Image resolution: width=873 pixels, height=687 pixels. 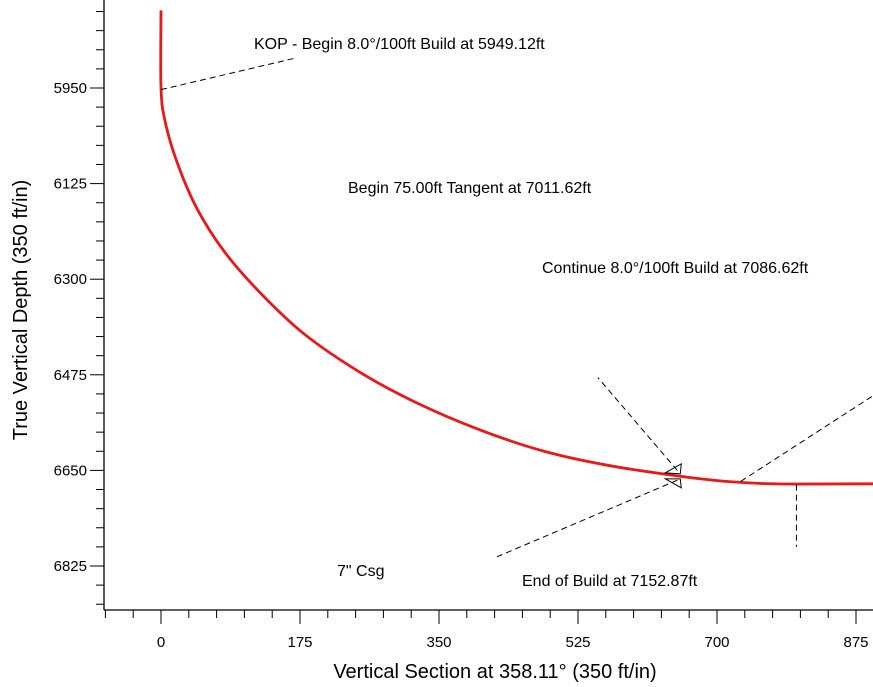 What do you see at coordinates (577, 642) in the screenshot?
I see `x-tick-label: 525` at bounding box center [577, 642].